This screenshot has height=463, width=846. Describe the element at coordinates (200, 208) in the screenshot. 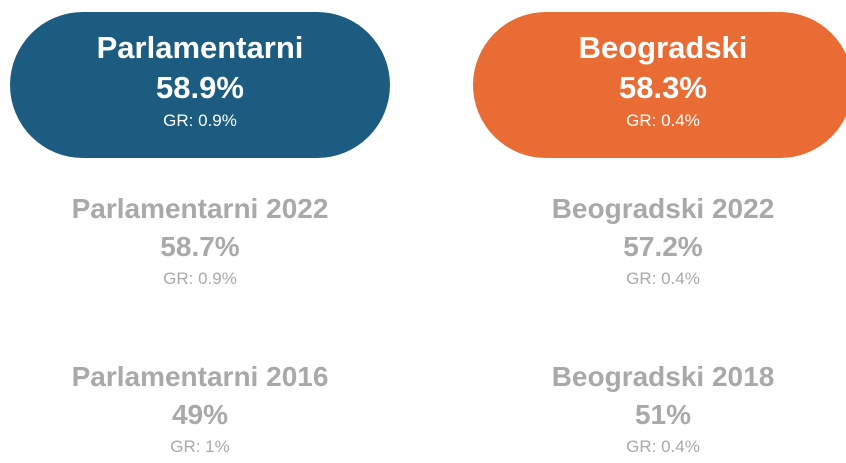

I see `title: Parlamentarni 2022` at that location.